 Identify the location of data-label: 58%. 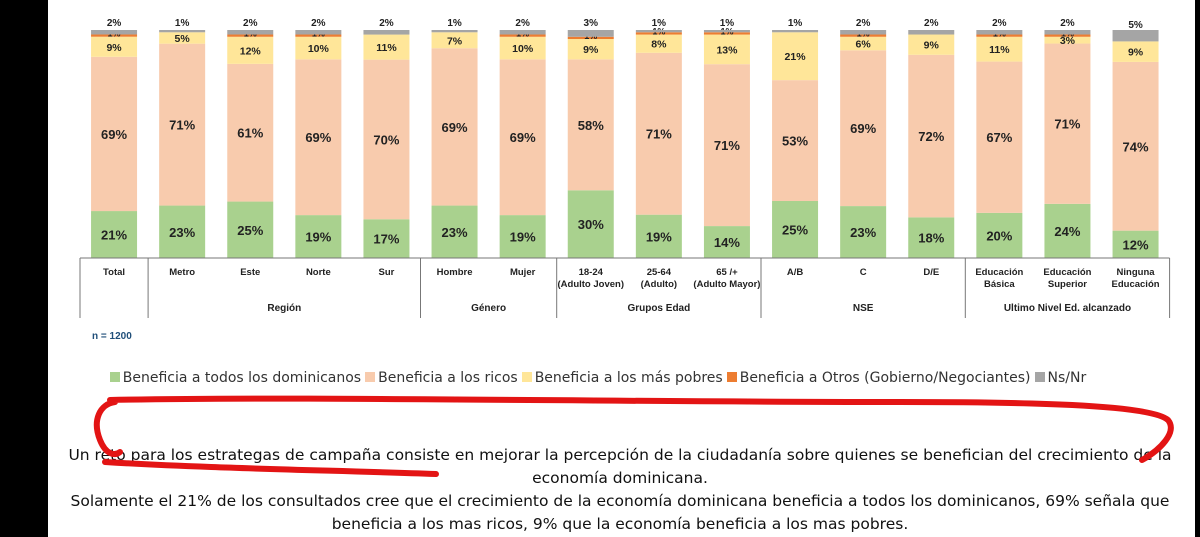
(591, 125).